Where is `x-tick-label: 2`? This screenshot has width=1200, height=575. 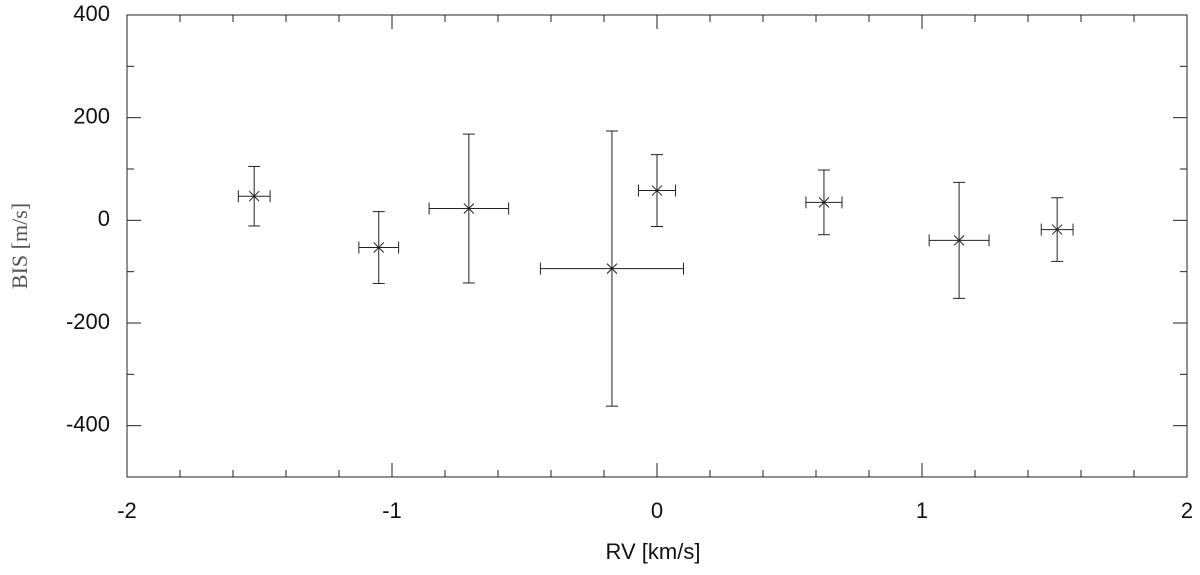
x-tick-label: 2 is located at coordinates (1187, 510).